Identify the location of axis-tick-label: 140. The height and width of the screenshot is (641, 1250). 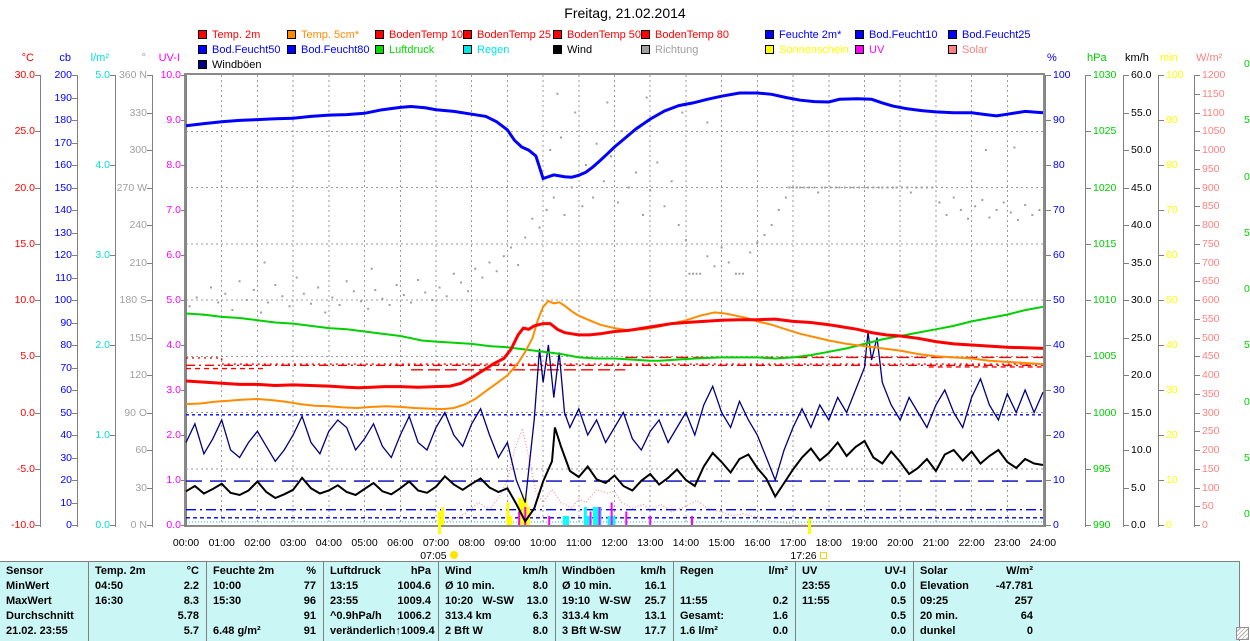
(63, 210).